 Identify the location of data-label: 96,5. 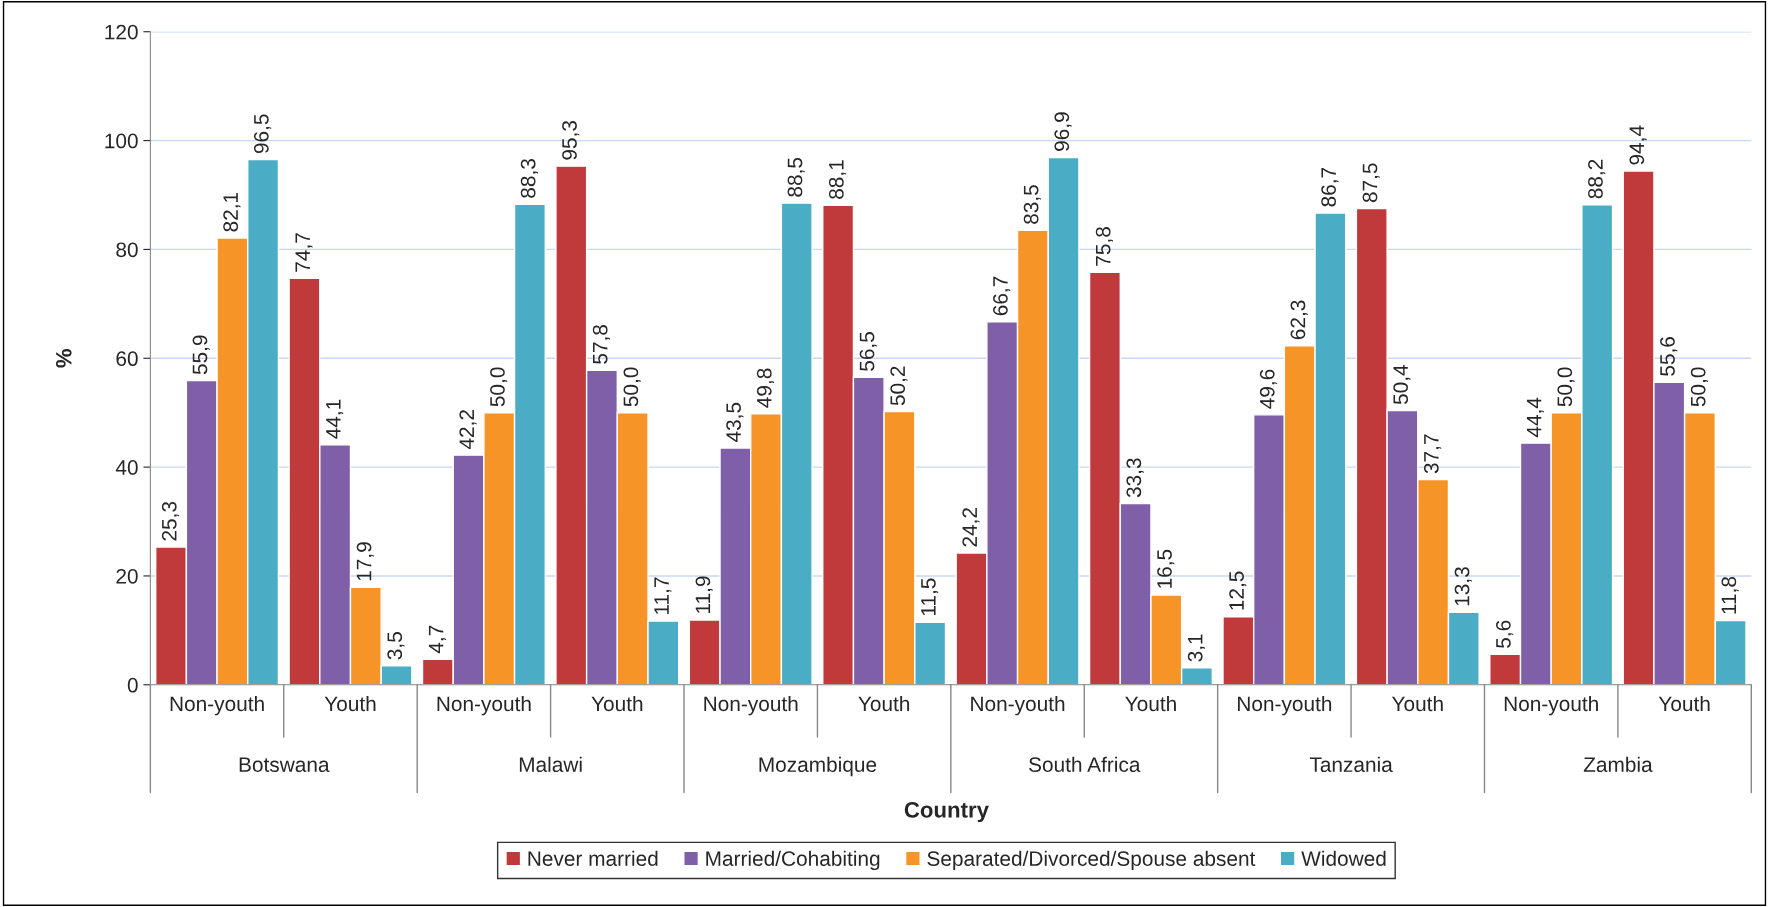
(262, 134).